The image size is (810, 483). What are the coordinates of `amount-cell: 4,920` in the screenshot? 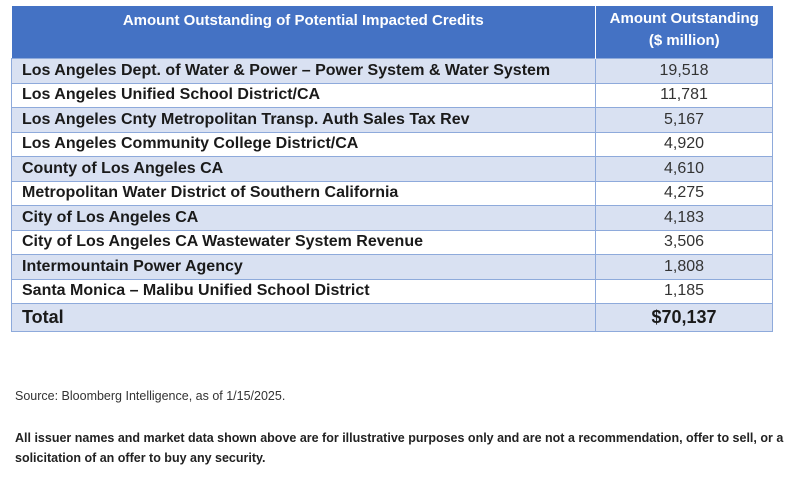 It's located at (684, 144).